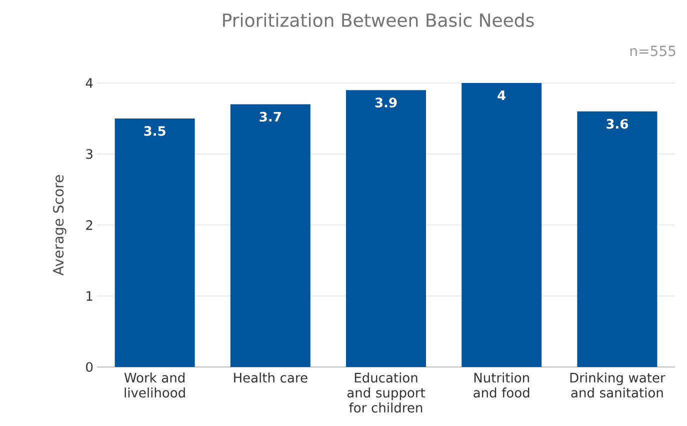 Image resolution: width=687 pixels, height=426 pixels. Describe the element at coordinates (89, 83) in the screenshot. I see `y-tick-label: 4` at that location.